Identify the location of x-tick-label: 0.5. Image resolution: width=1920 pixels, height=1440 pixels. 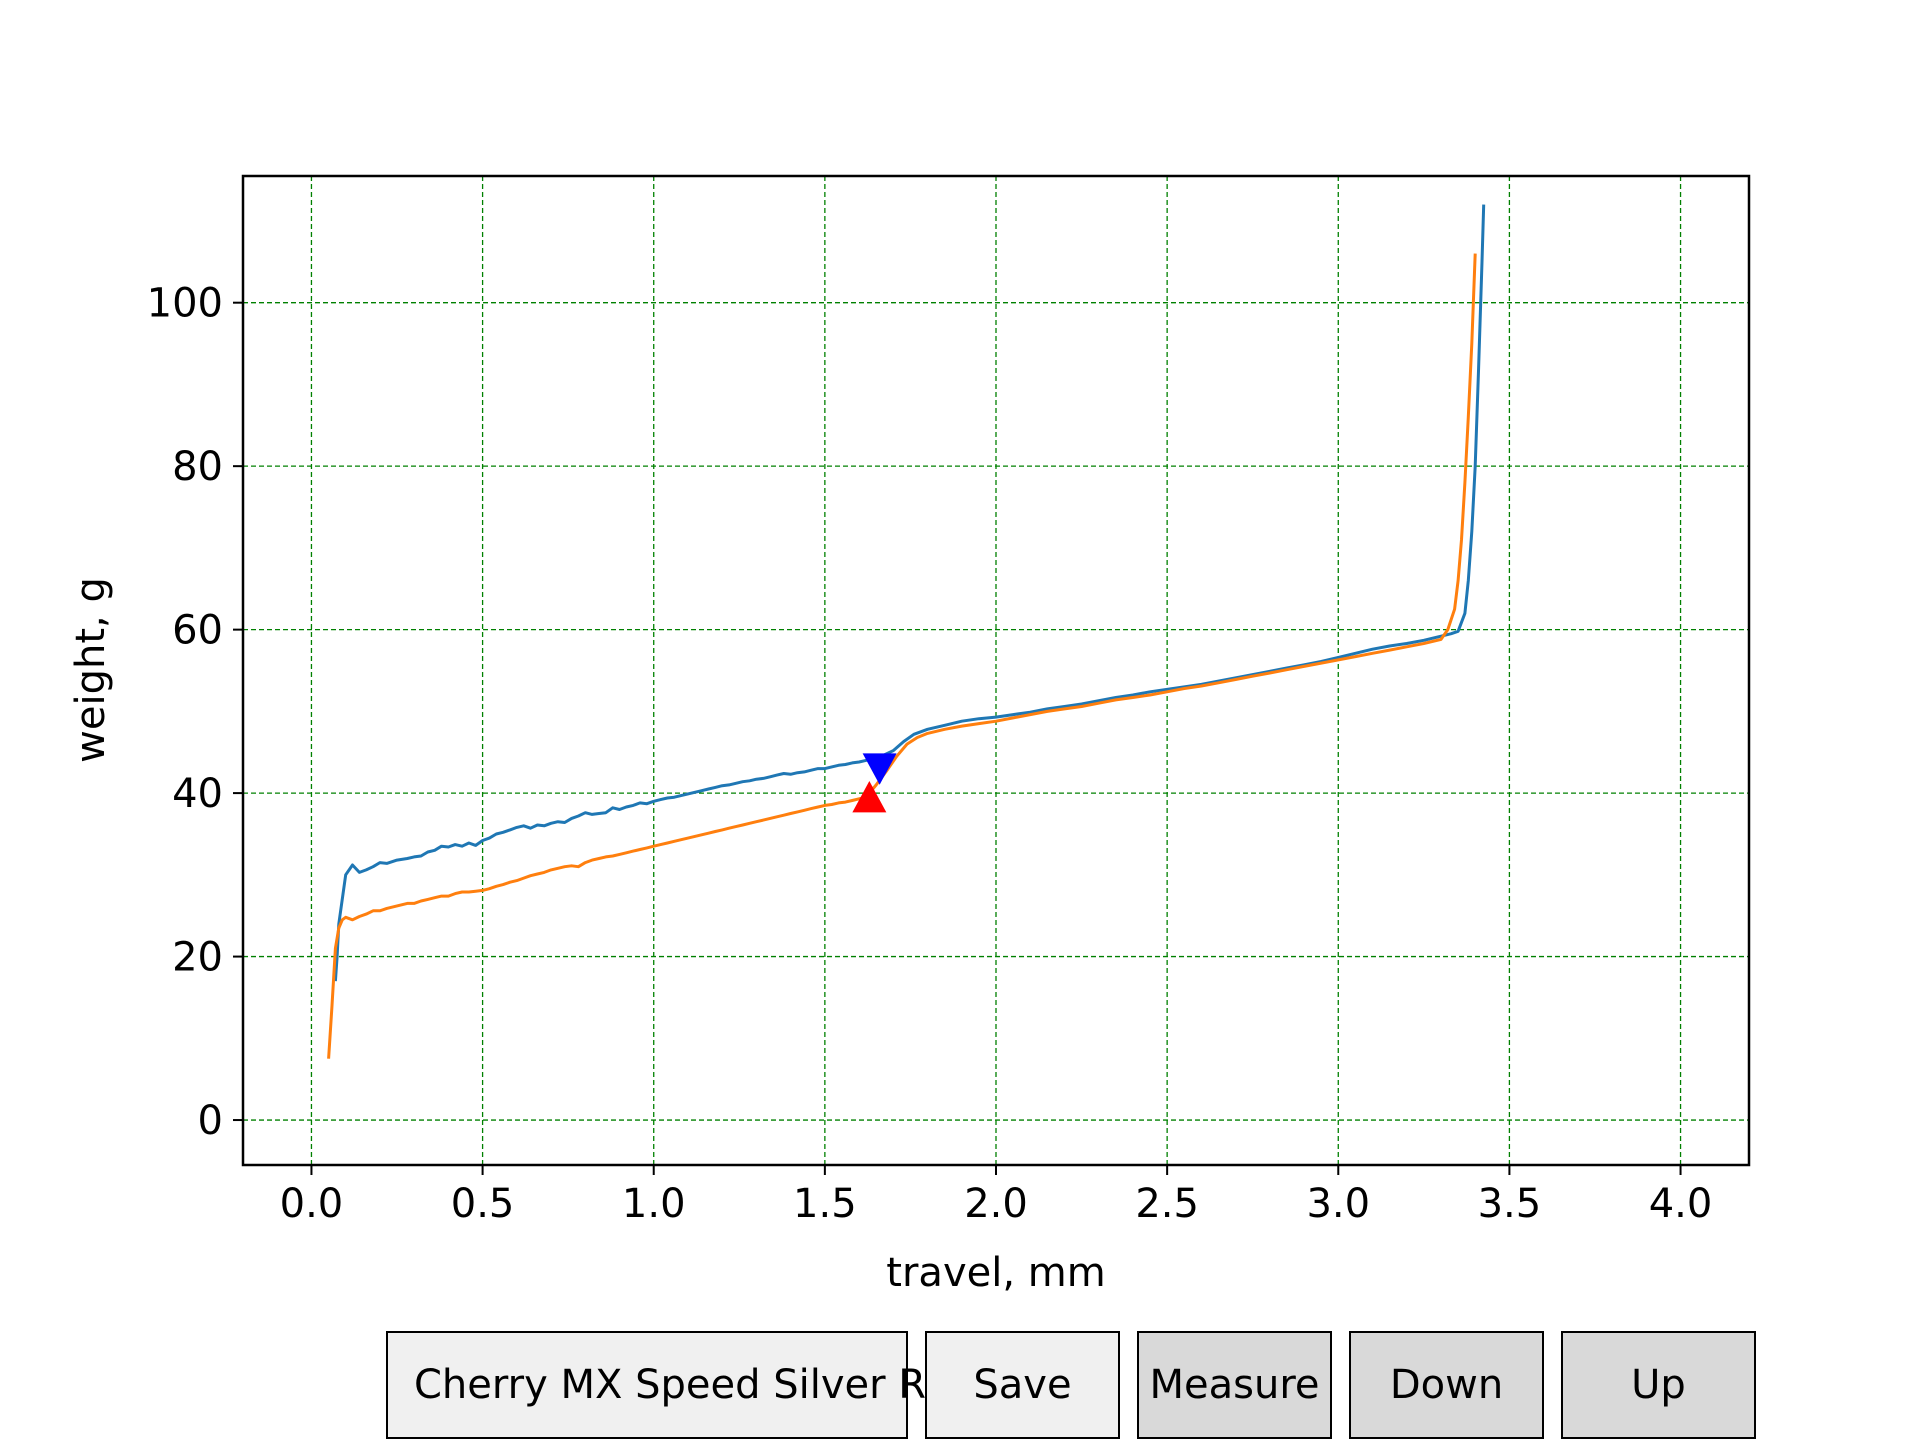
(483, 1204).